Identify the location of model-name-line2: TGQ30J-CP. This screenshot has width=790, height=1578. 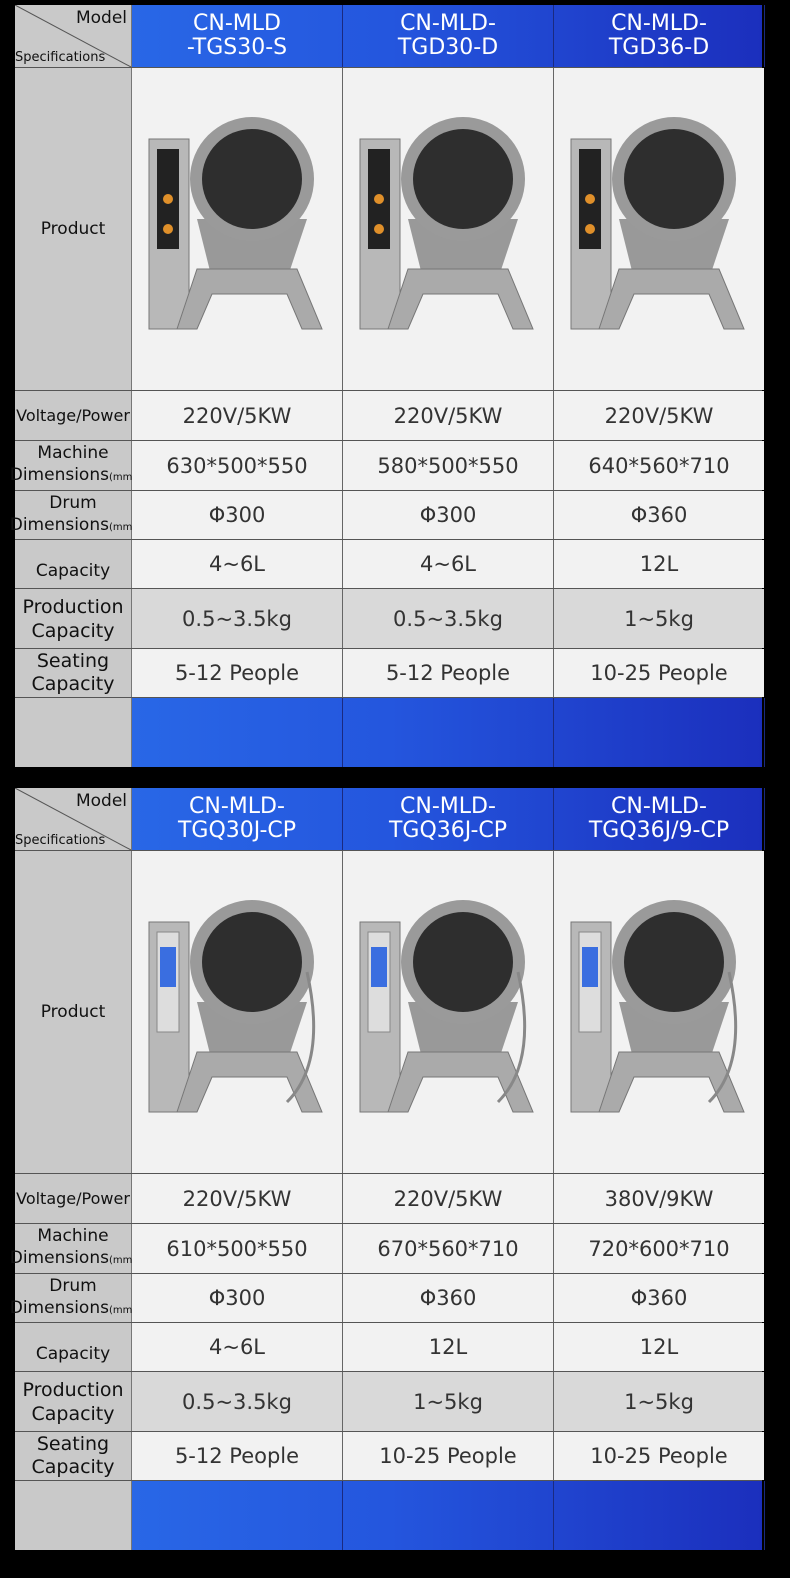
(237, 830).